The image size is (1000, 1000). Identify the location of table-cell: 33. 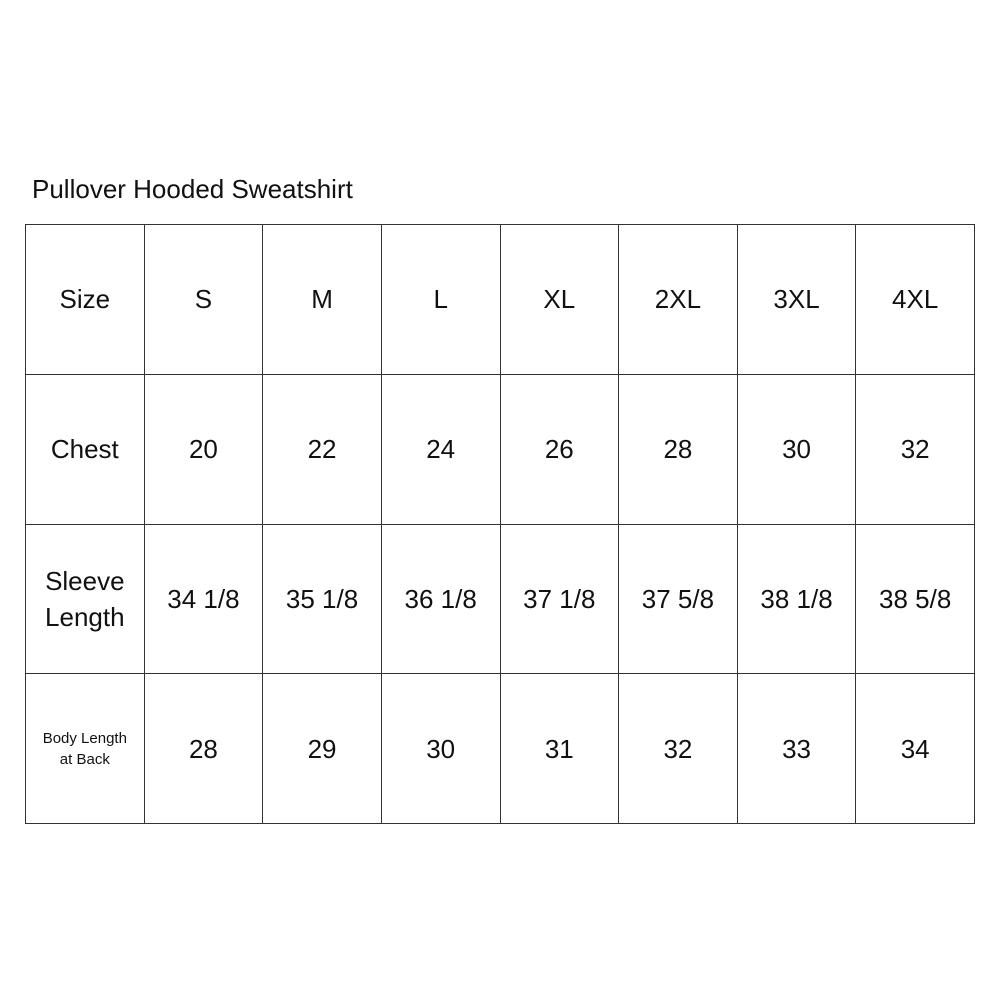
(797, 749).